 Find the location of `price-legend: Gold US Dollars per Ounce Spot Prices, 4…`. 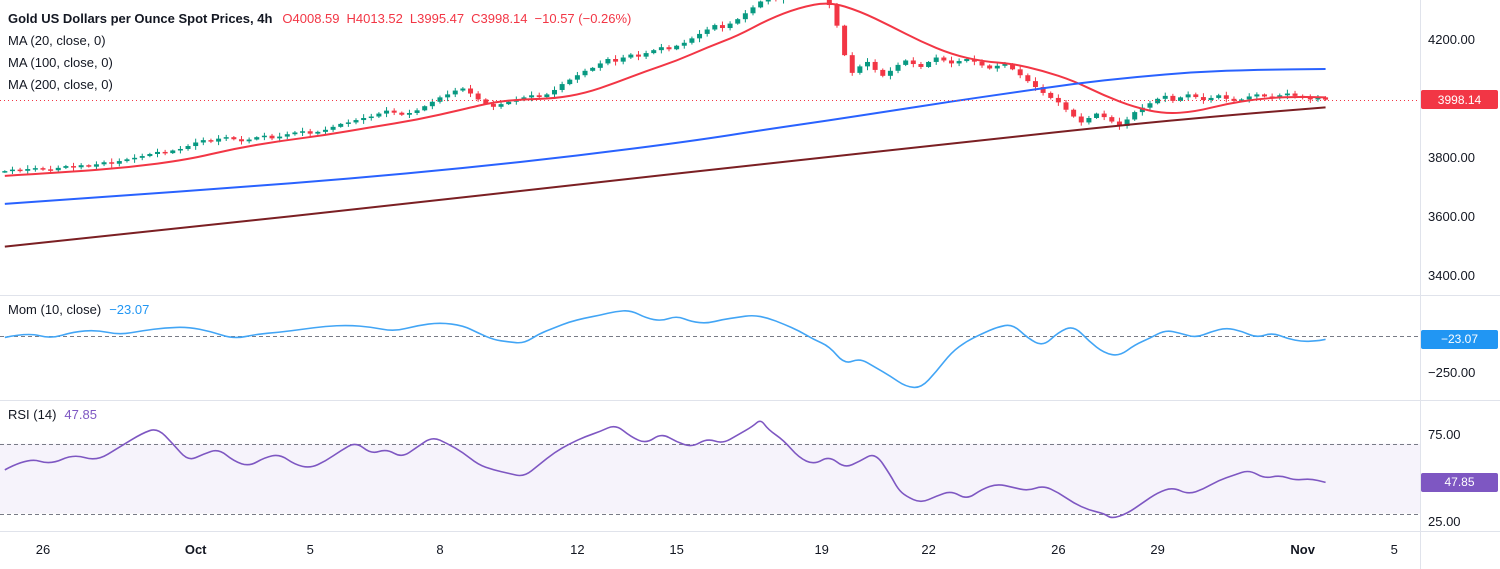

price-legend: Gold US Dollars per Ounce Spot Prices, 4… is located at coordinates (323, 52).